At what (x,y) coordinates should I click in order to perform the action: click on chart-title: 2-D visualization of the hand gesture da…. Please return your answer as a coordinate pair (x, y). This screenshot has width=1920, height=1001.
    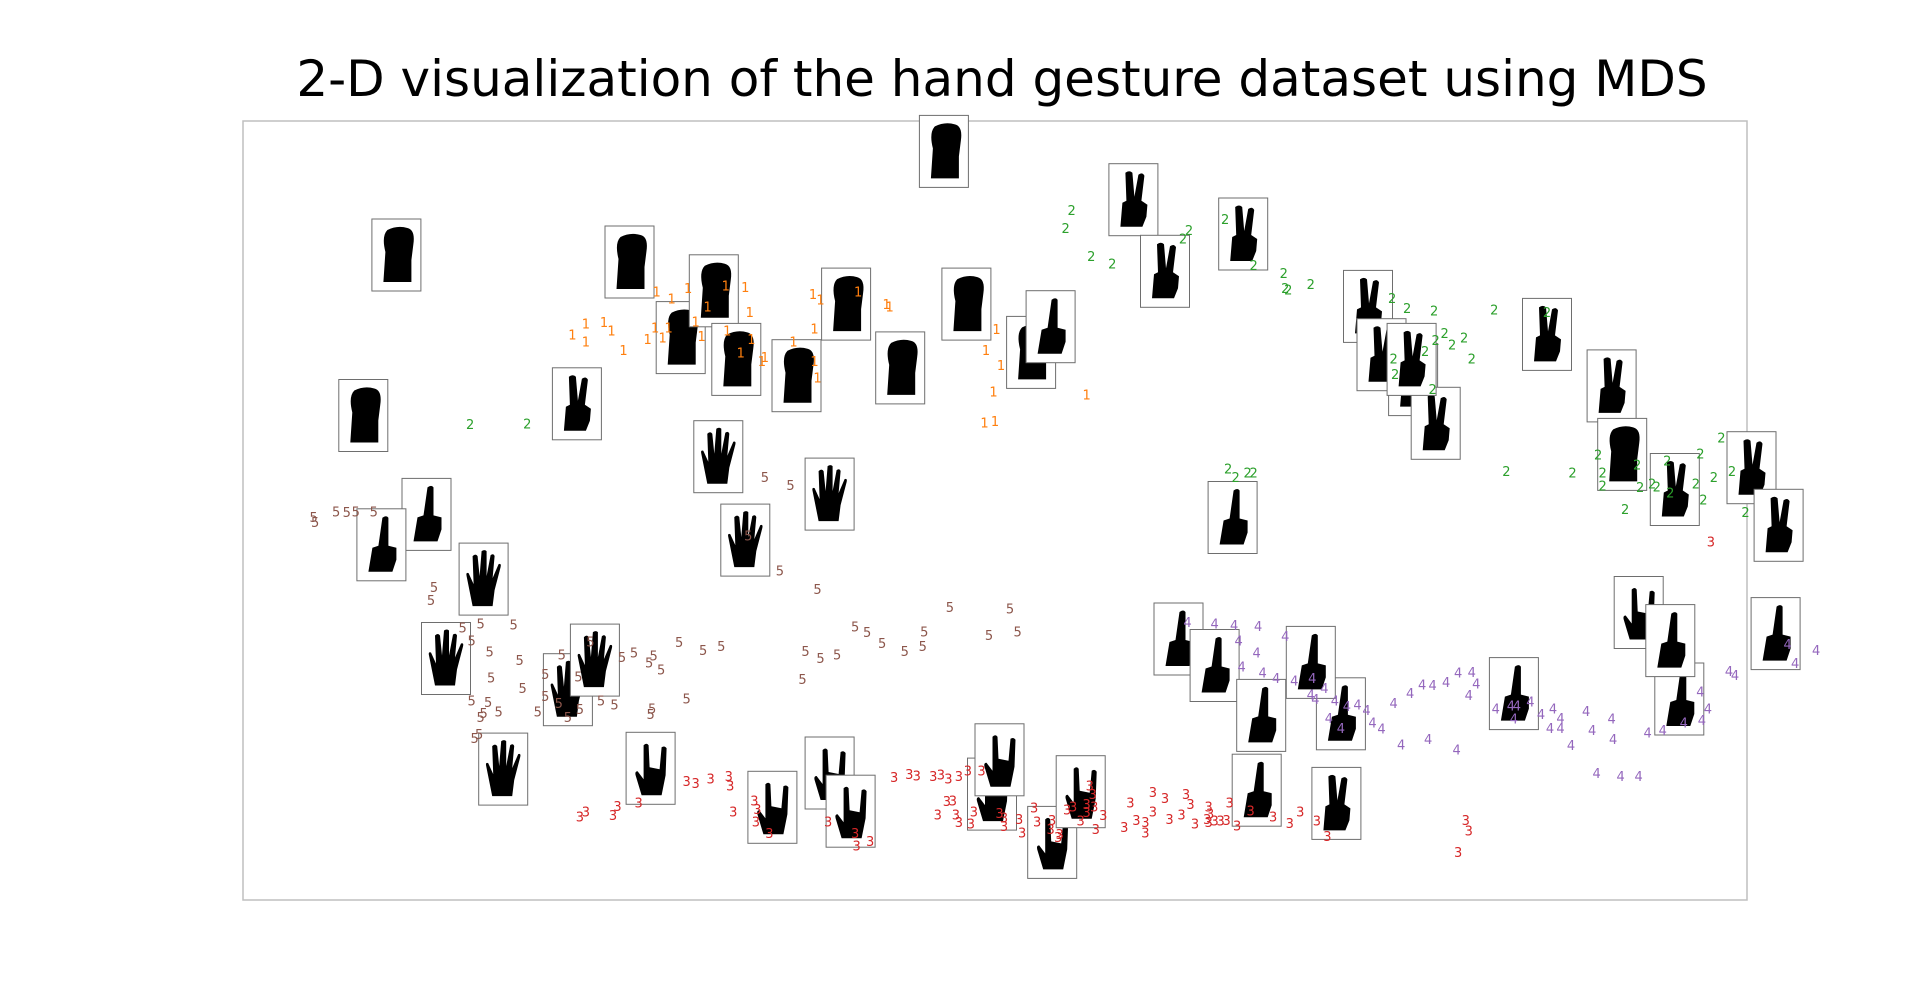
    Looking at the image, I should click on (1001, 79).